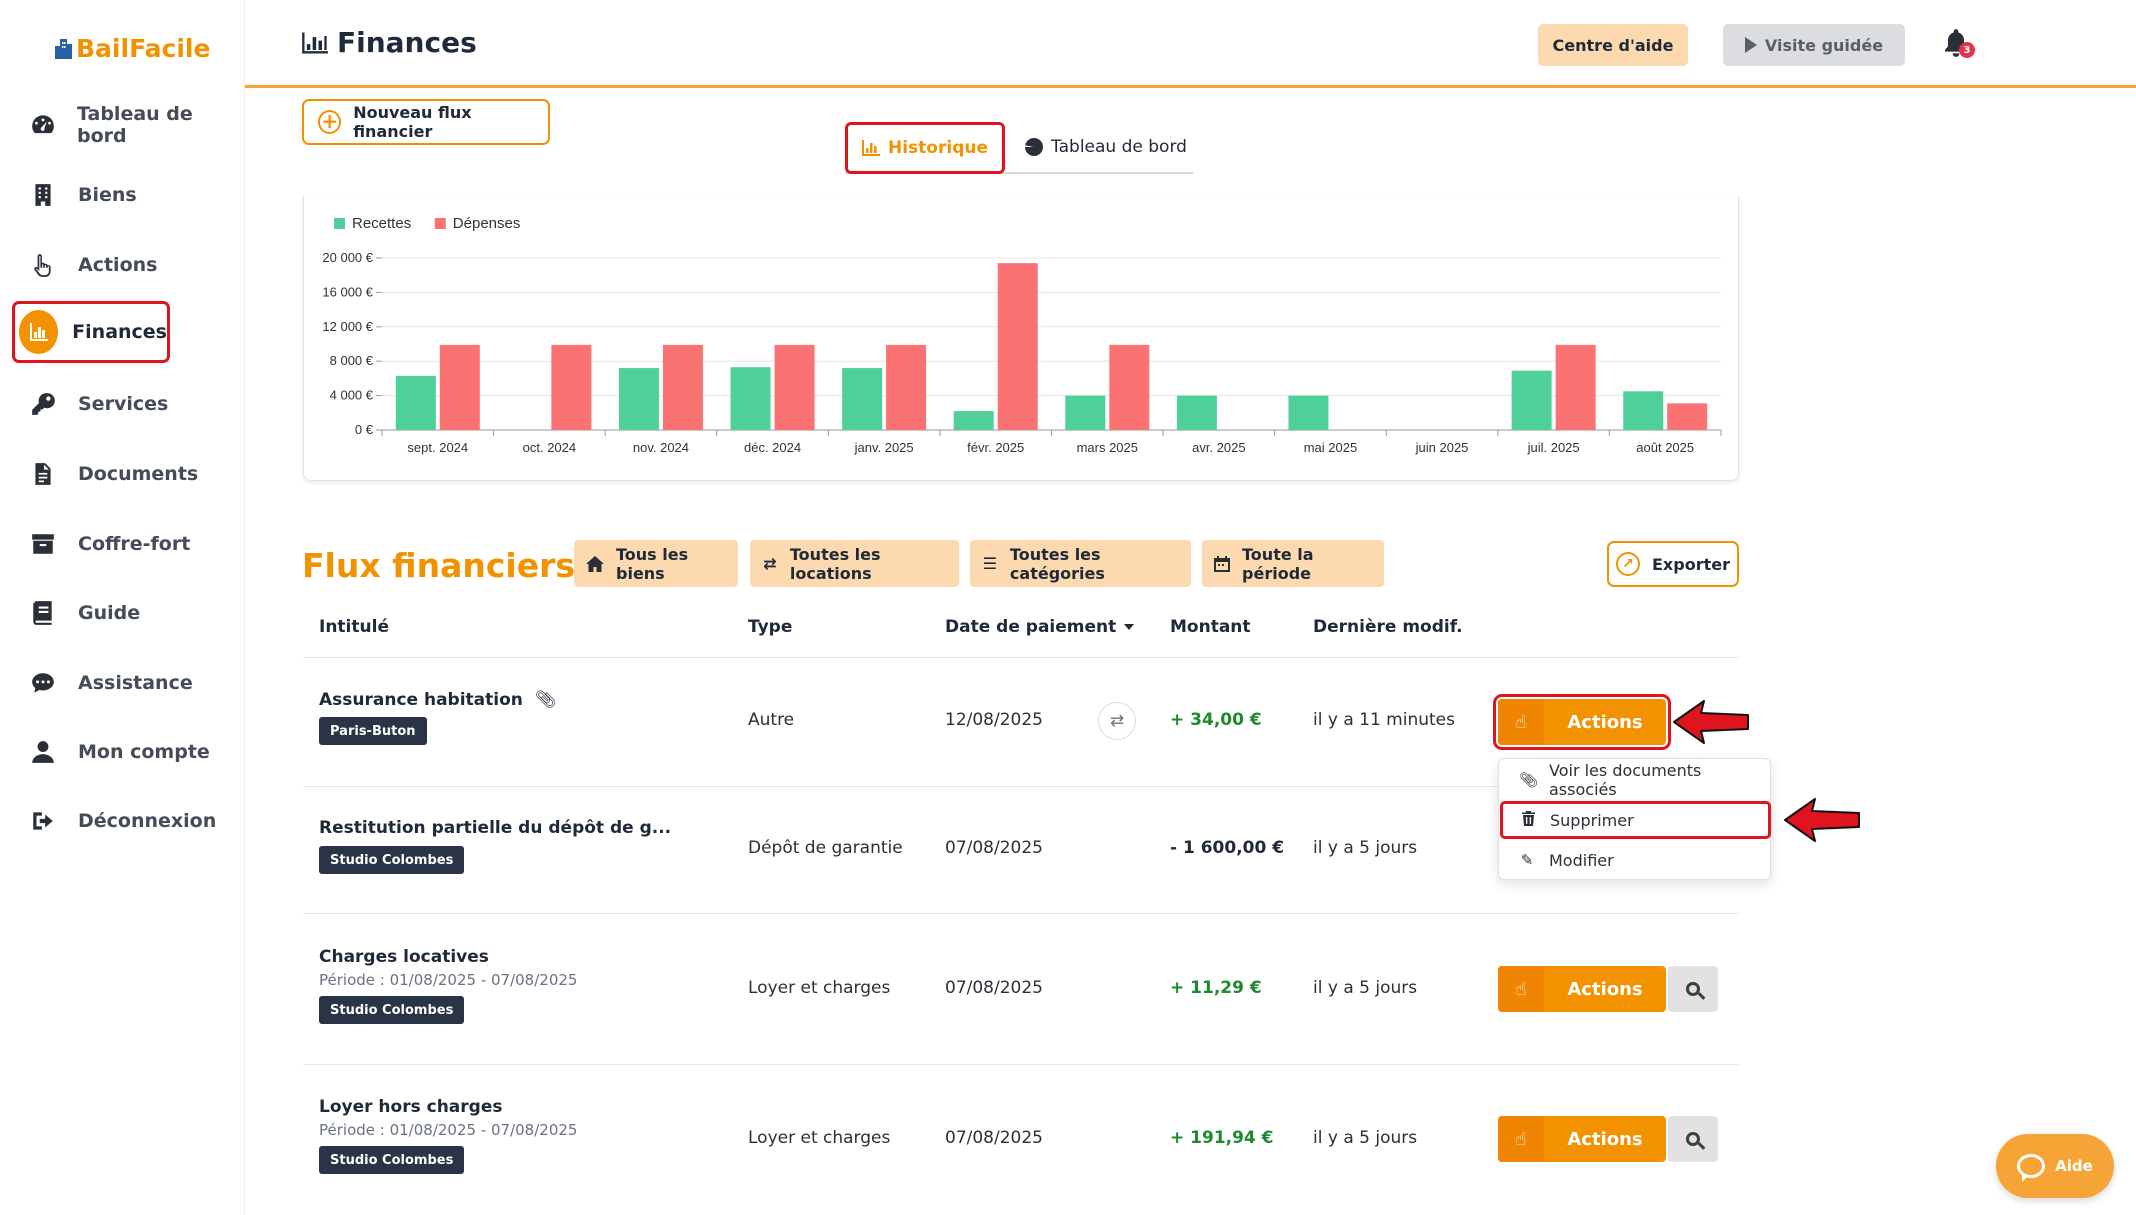 This screenshot has height=1215, width=2136. What do you see at coordinates (1080, 563) in the screenshot?
I see `filter-all-categories: ☰ Toutes les catégories` at bounding box center [1080, 563].